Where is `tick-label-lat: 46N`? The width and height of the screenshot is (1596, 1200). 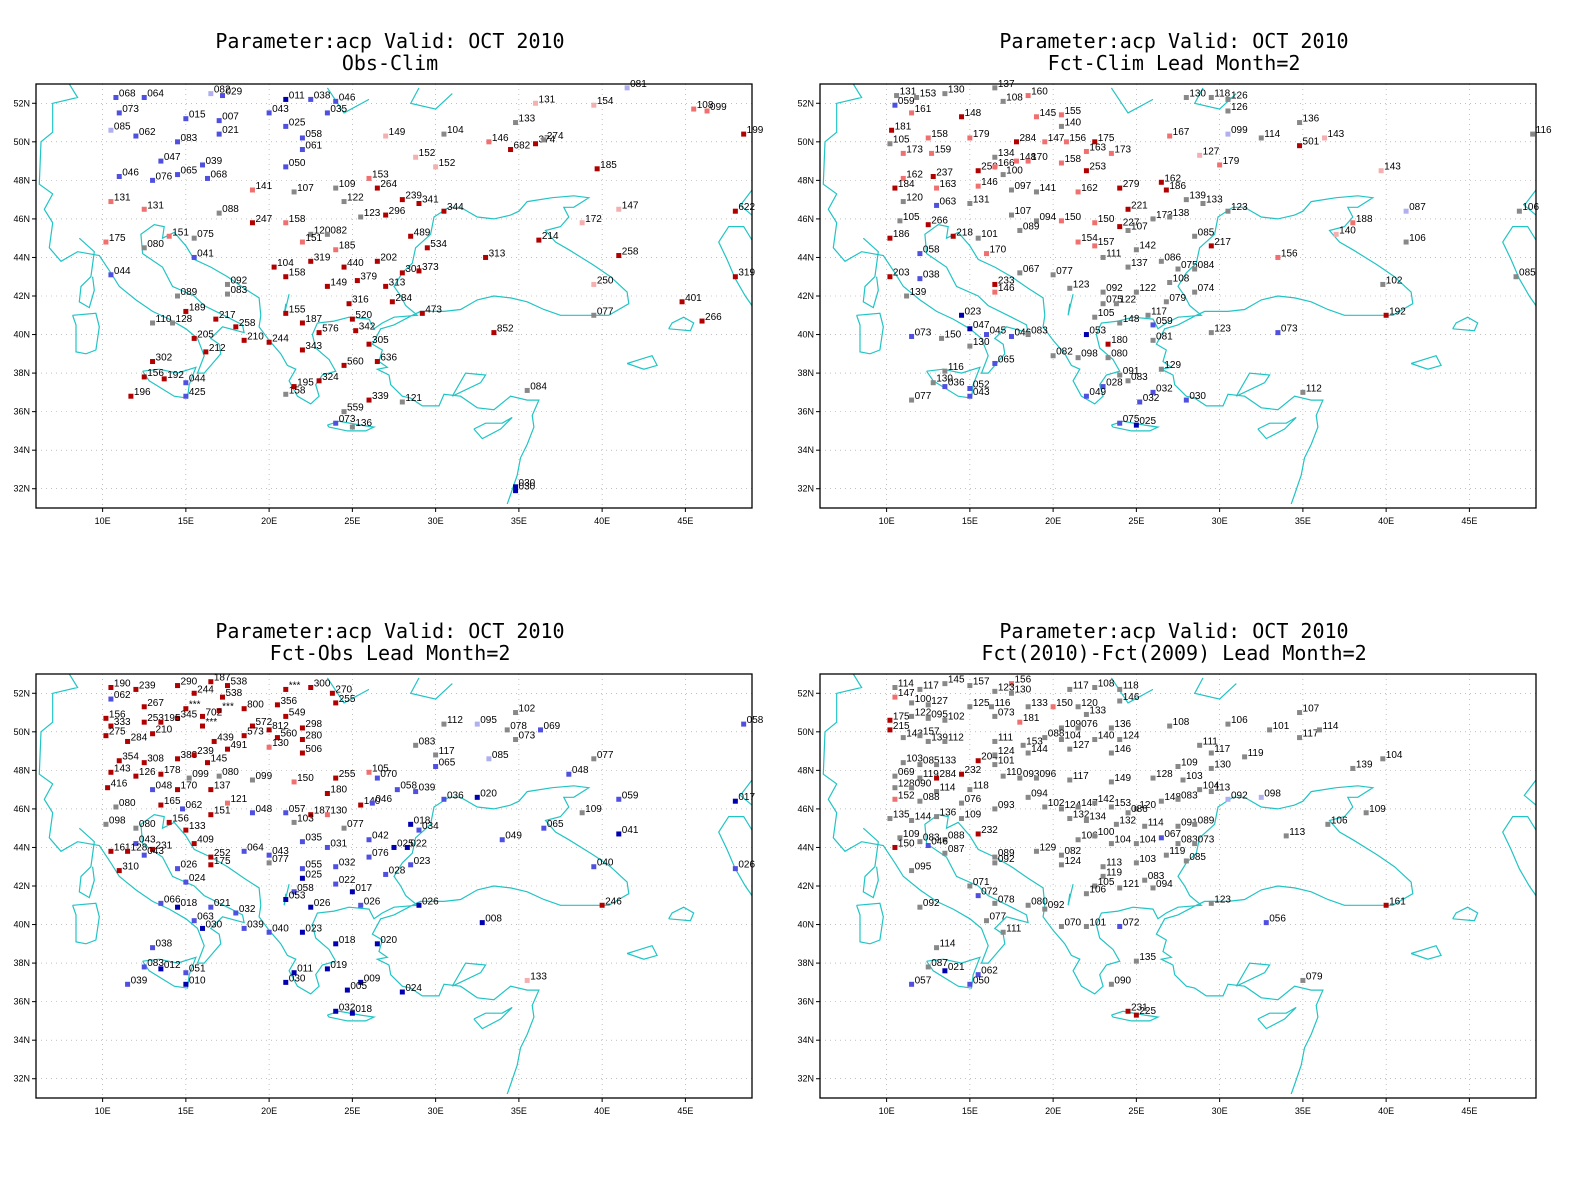
tick-label-lat: 46N is located at coordinates (805, 809).